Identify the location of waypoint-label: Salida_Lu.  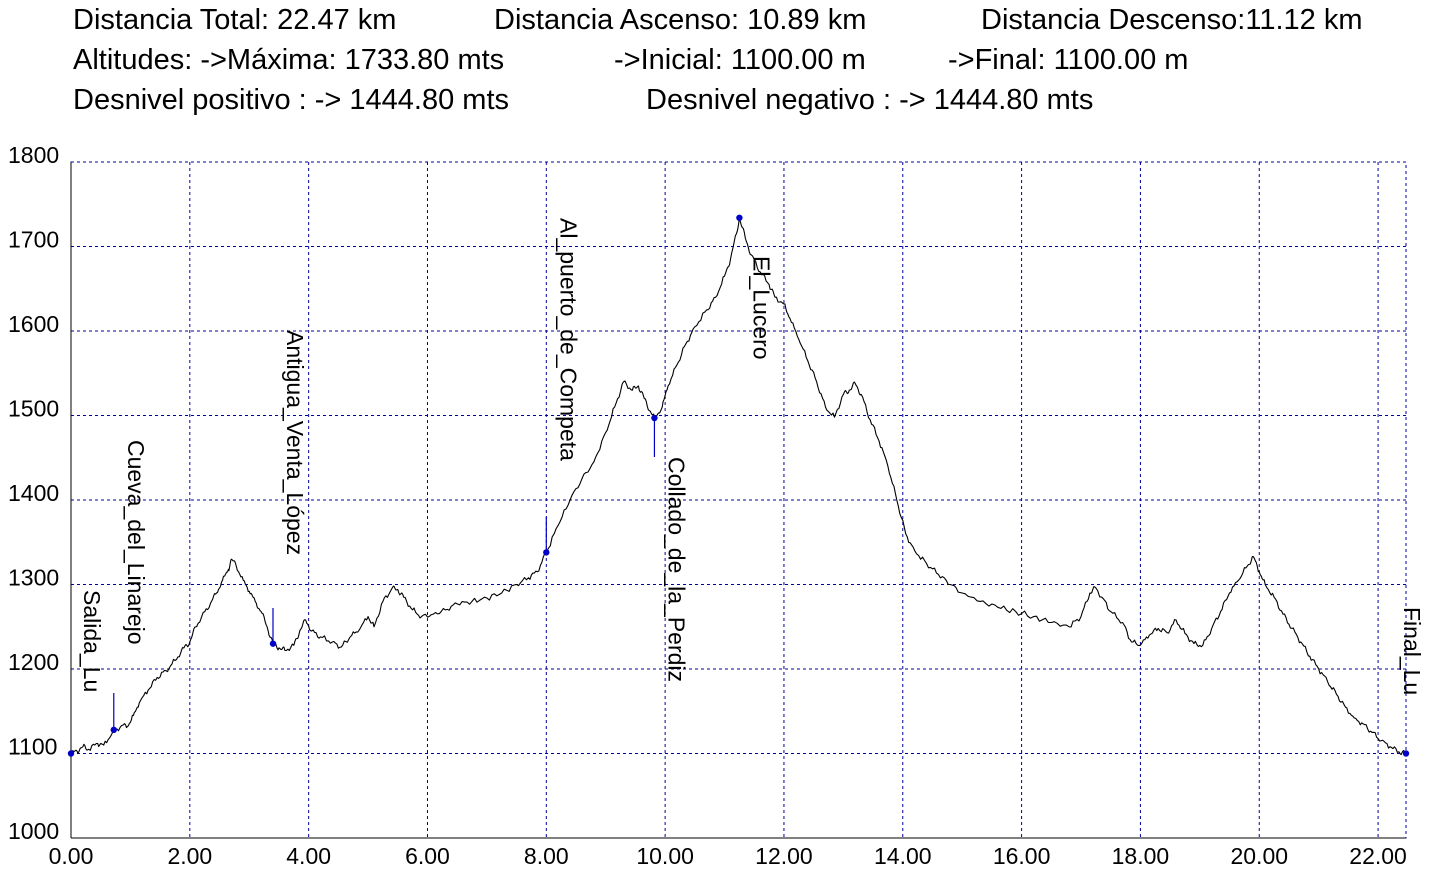
(92, 641).